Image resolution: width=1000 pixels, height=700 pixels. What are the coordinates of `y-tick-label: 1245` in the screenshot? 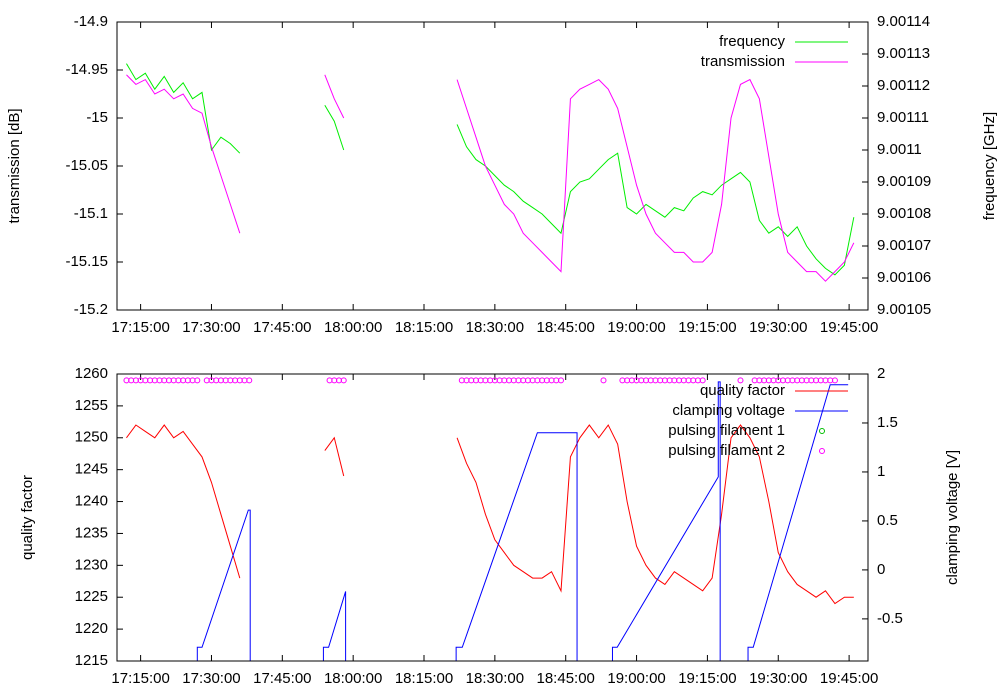 It's located at (91, 469).